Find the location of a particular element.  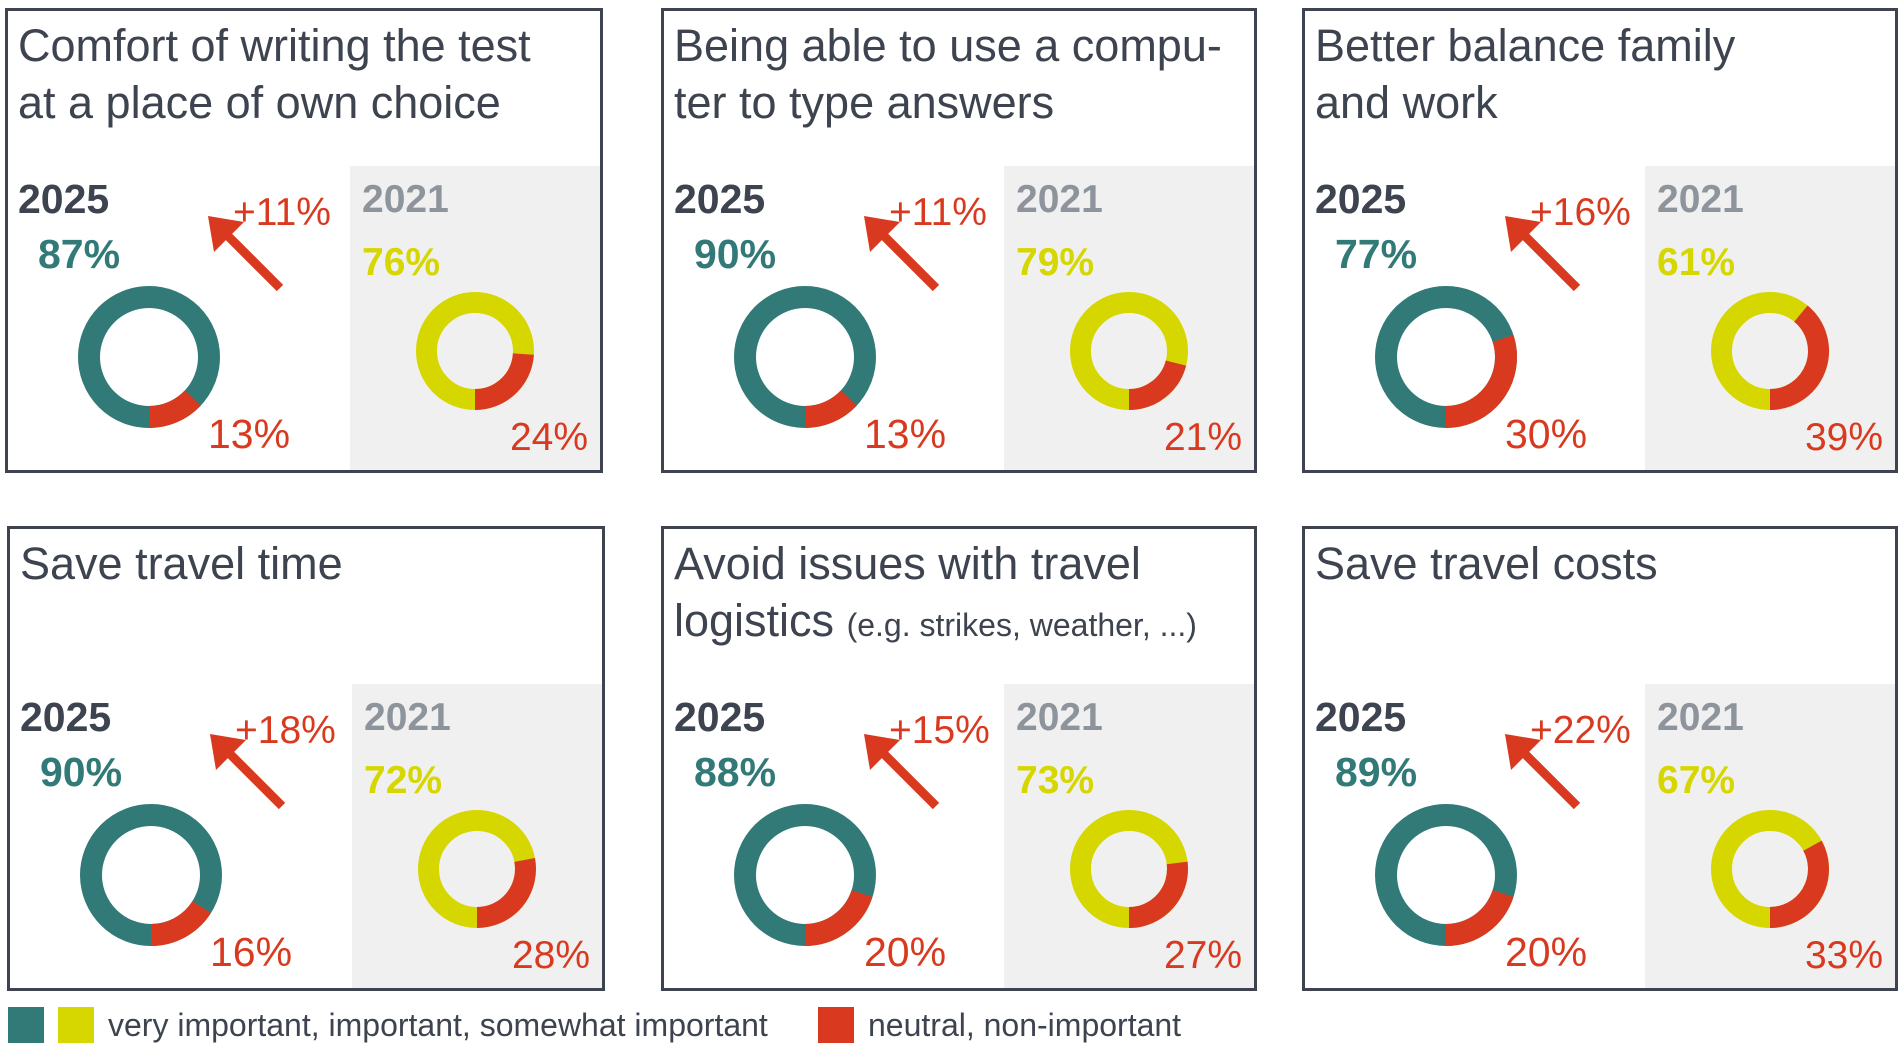

panel-title-line-text: and work is located at coordinates (1406, 102).